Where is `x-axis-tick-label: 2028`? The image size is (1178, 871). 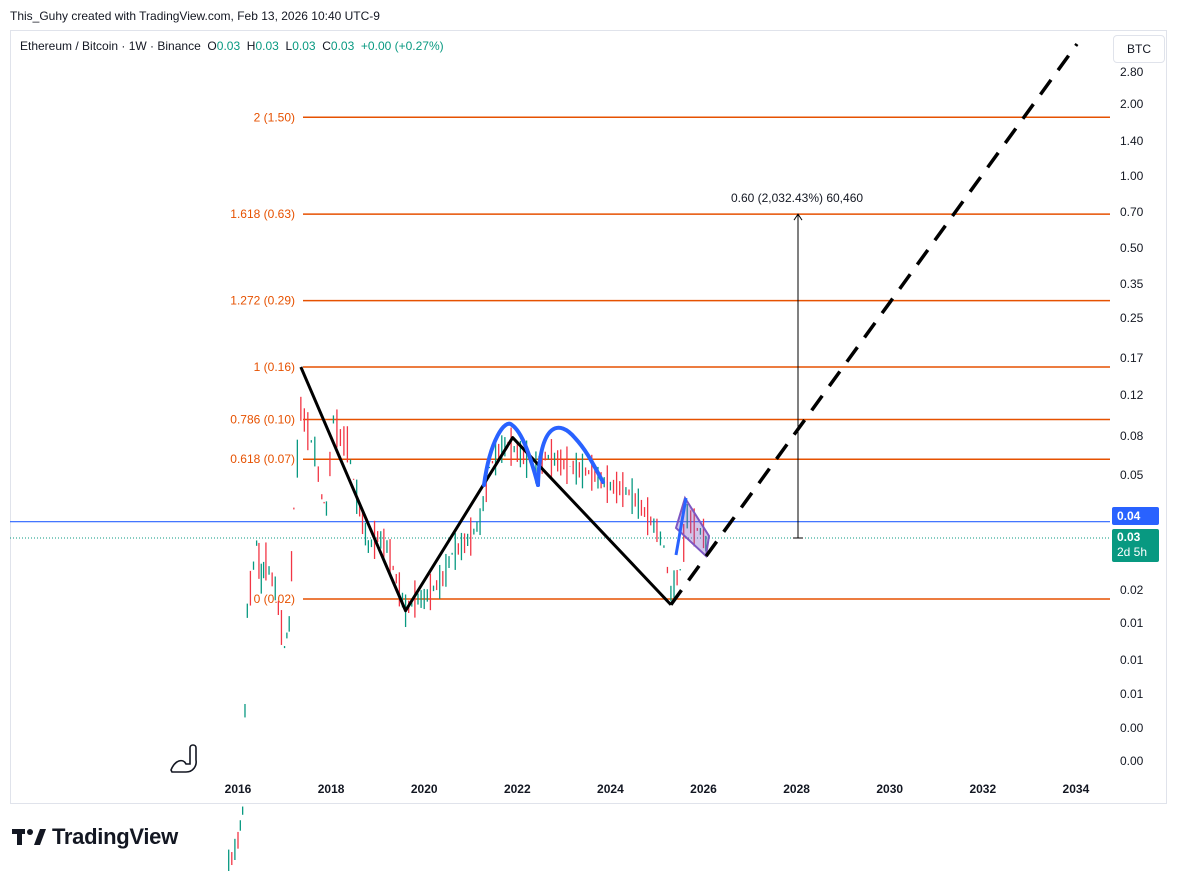 x-axis-tick-label: 2028 is located at coordinates (796, 789).